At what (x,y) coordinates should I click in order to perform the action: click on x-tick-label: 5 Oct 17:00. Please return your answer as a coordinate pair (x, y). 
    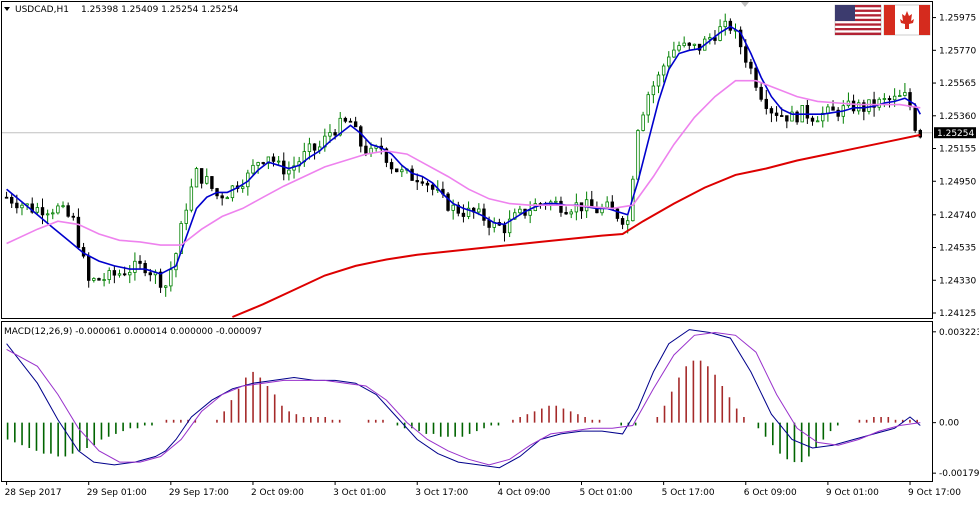
    Looking at the image, I should click on (688, 493).